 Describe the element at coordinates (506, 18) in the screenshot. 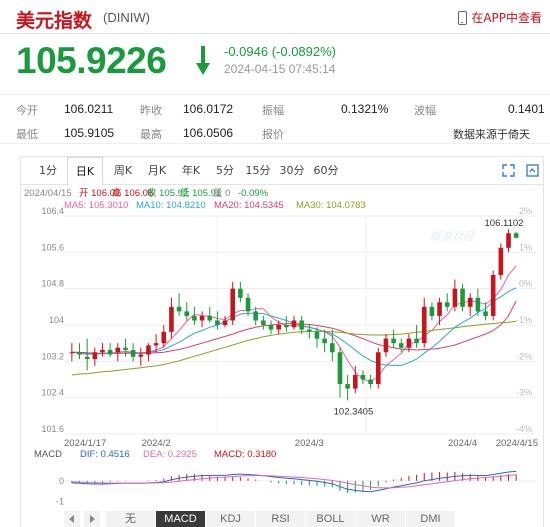

I see `open-in-app-label: 在APP中查看` at that location.